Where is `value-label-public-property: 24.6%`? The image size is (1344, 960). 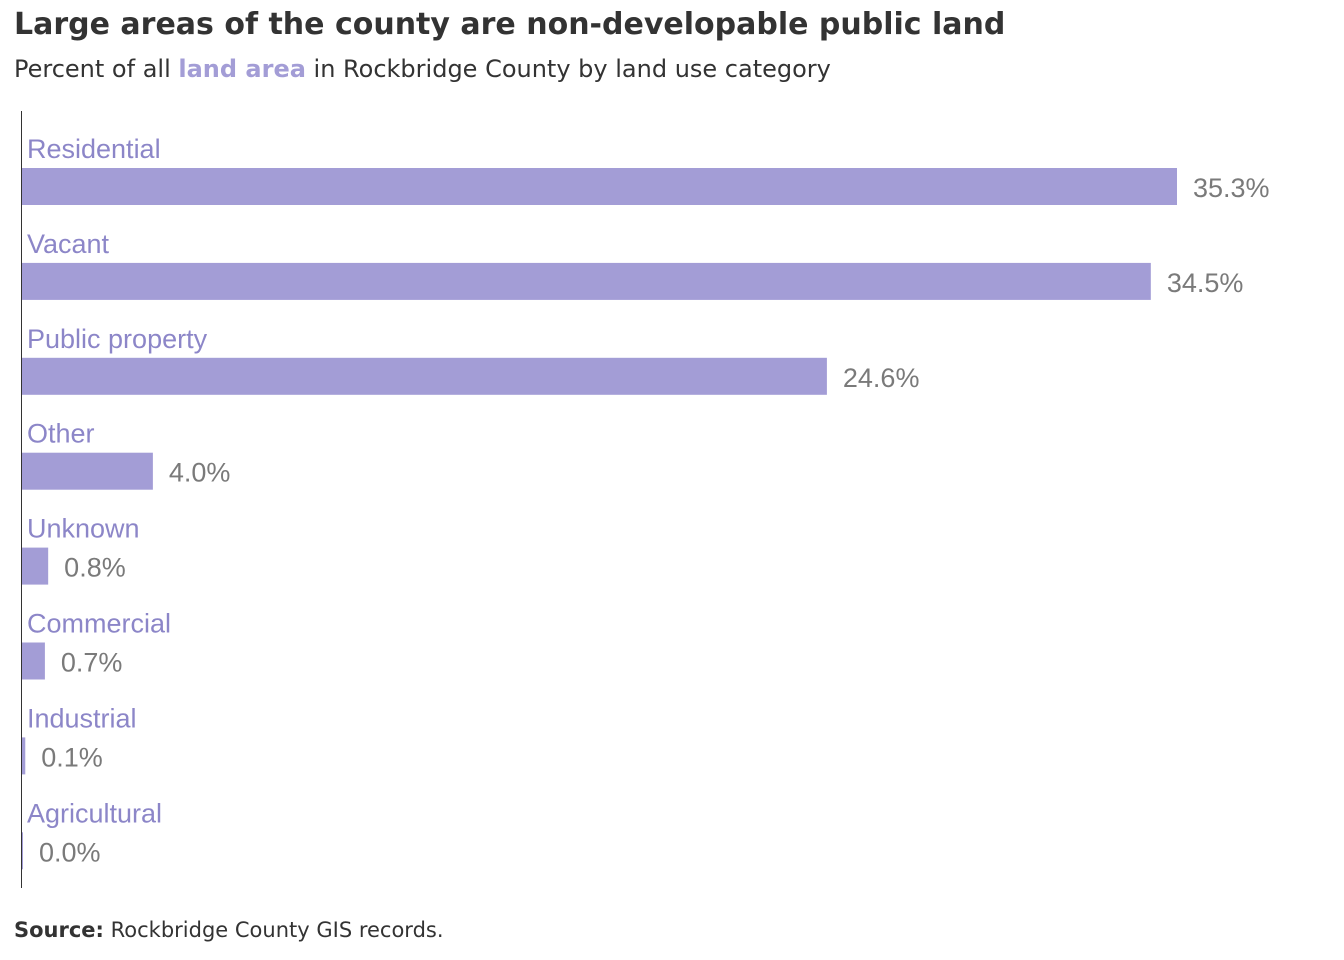
value-label-public-property: 24.6% is located at coordinates (881, 378).